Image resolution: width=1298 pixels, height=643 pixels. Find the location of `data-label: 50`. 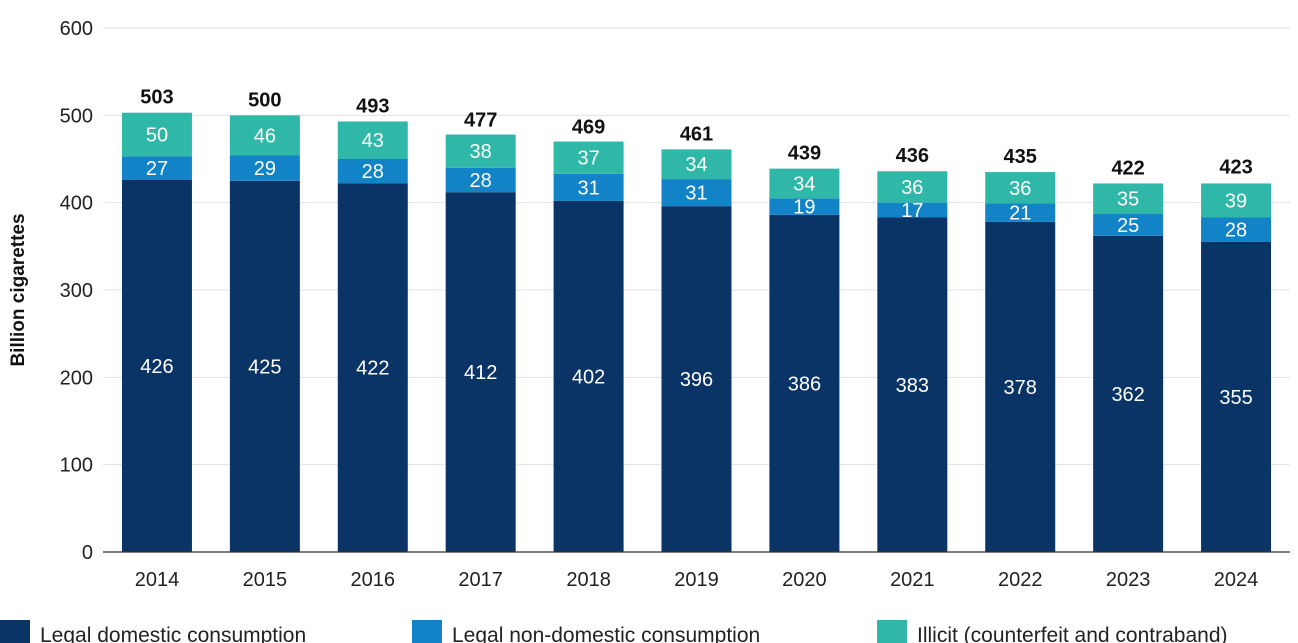

data-label: 50 is located at coordinates (157, 136).